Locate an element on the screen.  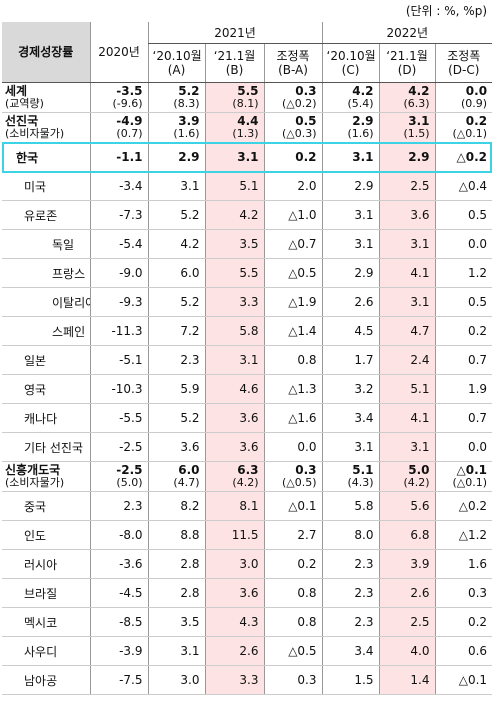
row-label-main: 영국 is located at coordinates (35, 389).